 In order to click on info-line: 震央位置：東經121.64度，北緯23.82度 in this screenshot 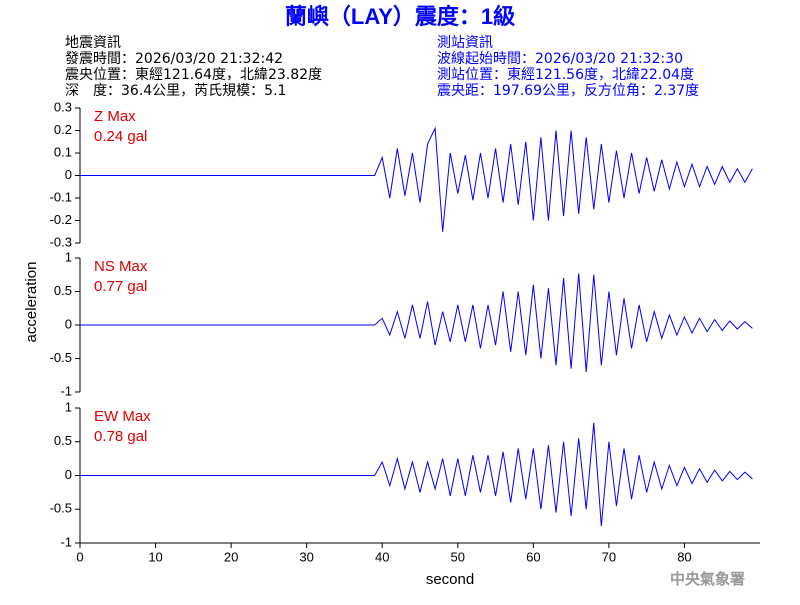, I will do `click(193, 75)`.